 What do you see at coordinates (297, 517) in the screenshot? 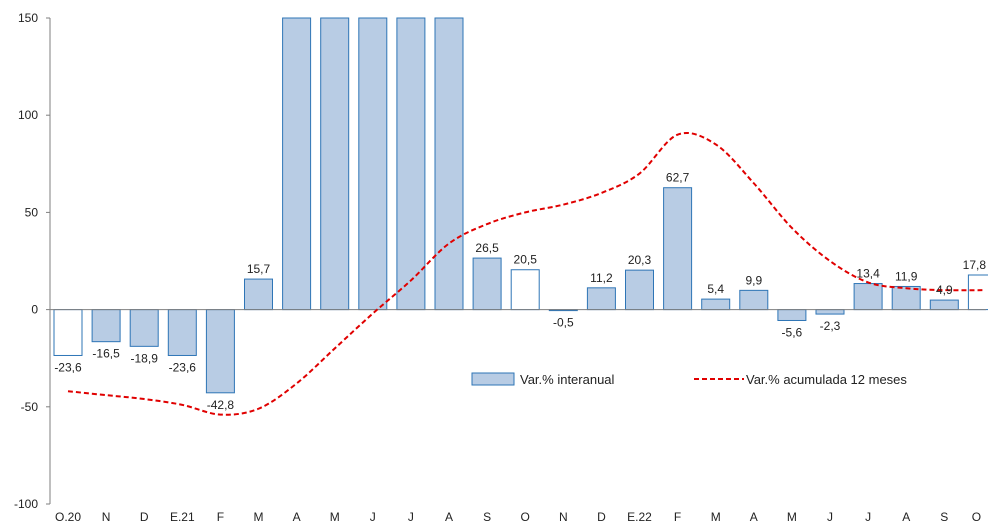
I see `category-label-6: A` at bounding box center [297, 517].